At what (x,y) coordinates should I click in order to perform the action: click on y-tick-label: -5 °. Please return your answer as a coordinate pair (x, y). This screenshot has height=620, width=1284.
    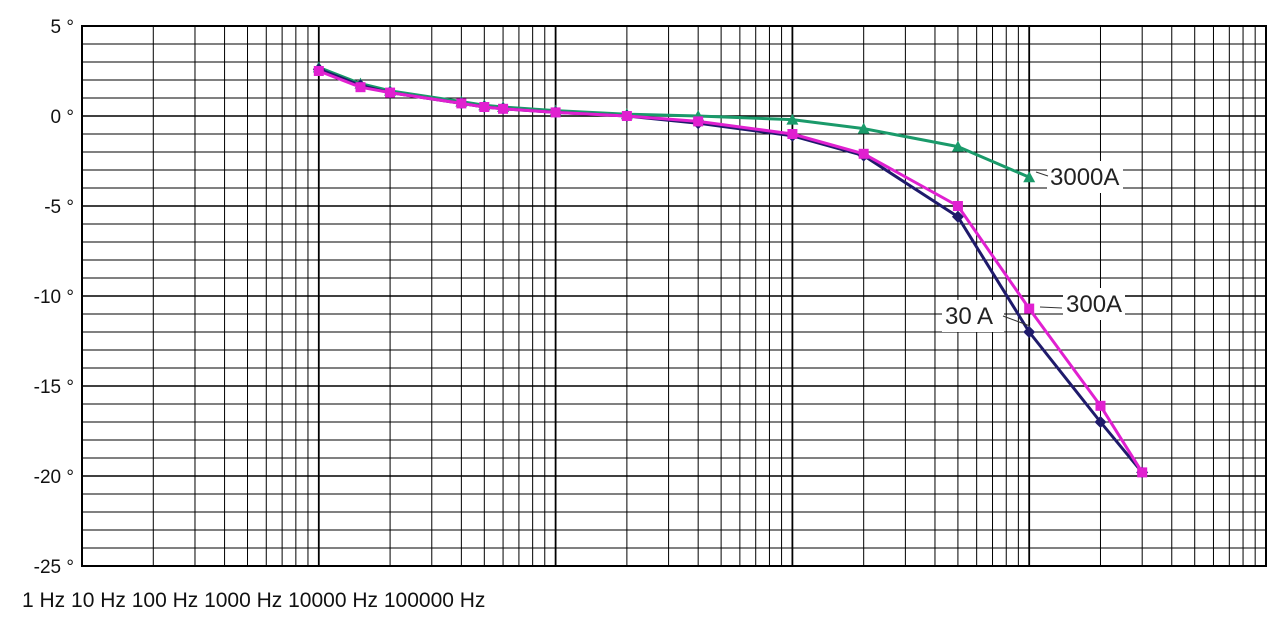
    Looking at the image, I should click on (59, 207).